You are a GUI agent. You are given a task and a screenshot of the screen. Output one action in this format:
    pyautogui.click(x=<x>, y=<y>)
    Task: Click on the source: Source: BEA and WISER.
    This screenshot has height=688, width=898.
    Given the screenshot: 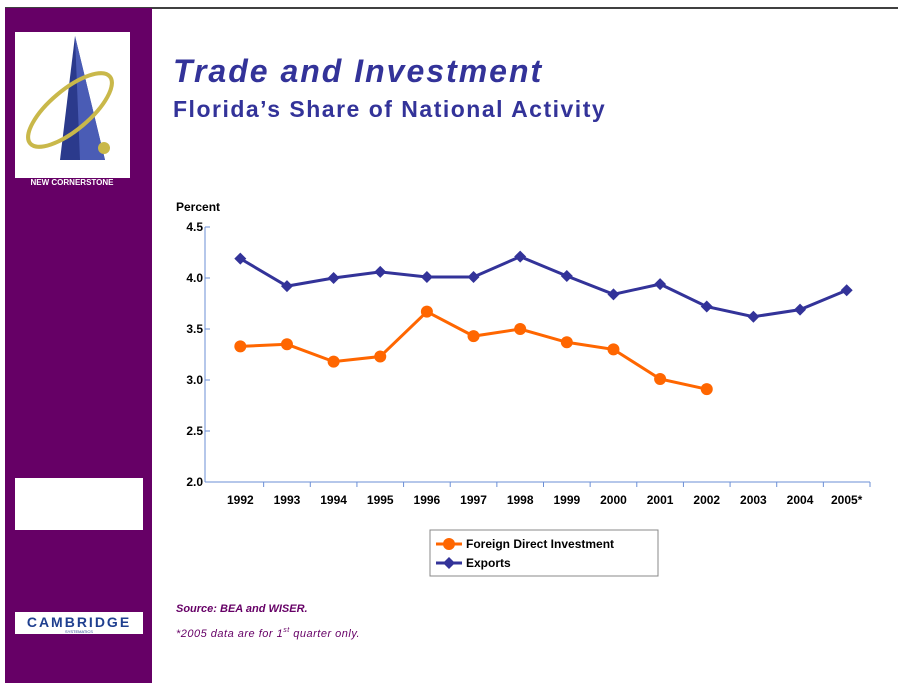 What is the action you would take?
    pyautogui.click(x=242, y=609)
    